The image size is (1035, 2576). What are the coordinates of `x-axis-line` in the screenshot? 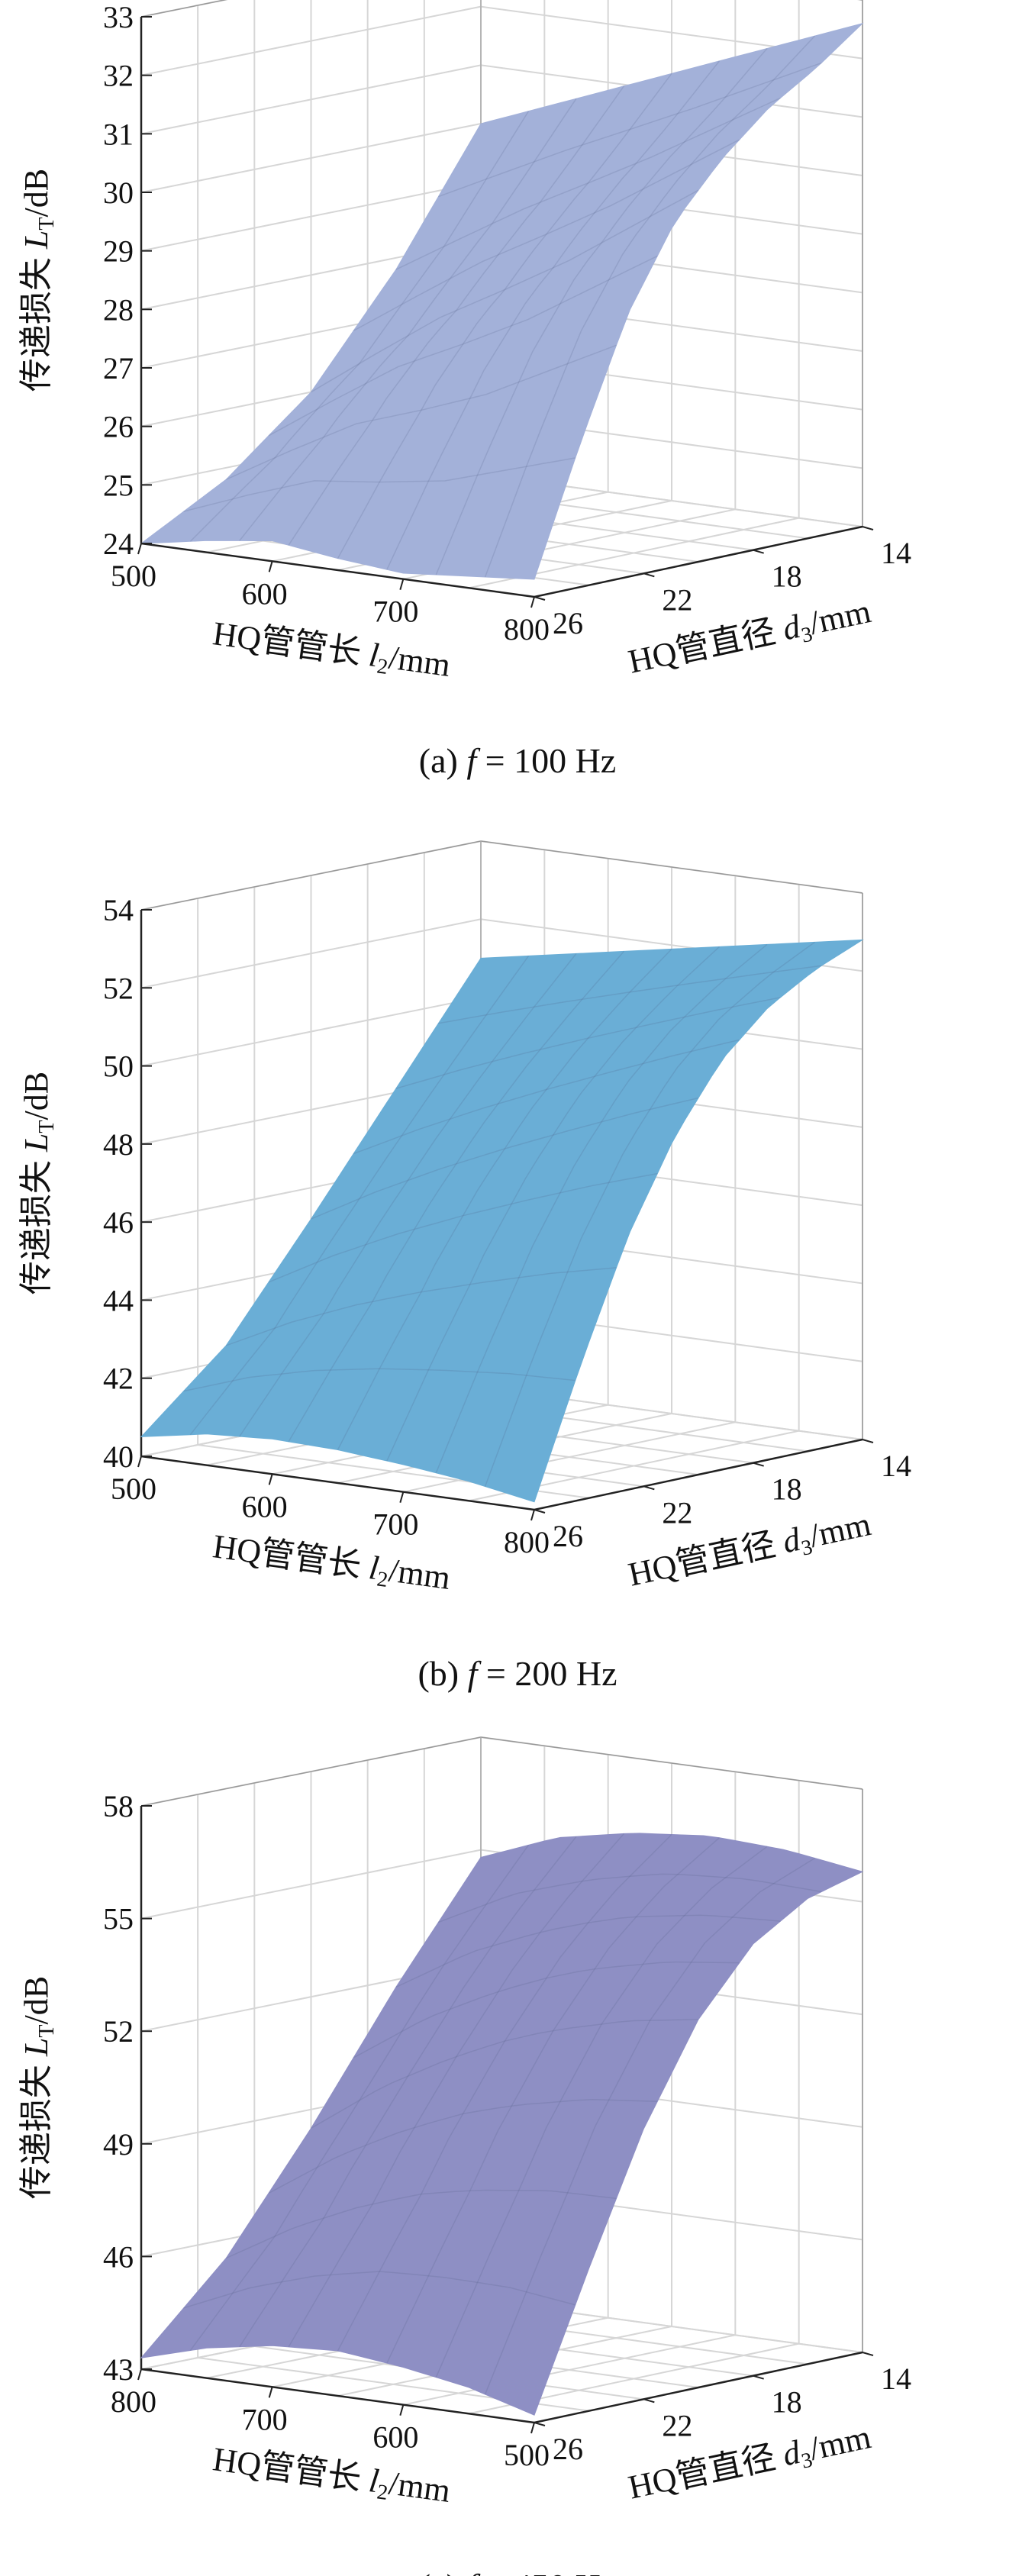 It's located at (337, 2396).